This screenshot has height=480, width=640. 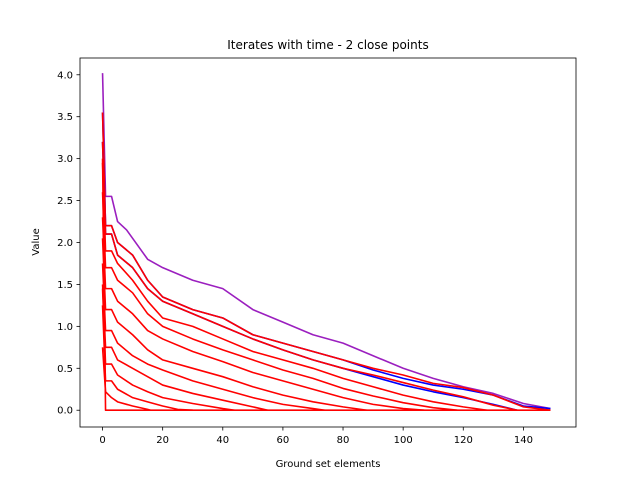 What do you see at coordinates (222, 440) in the screenshot?
I see `x-tick-label: 40` at bounding box center [222, 440].